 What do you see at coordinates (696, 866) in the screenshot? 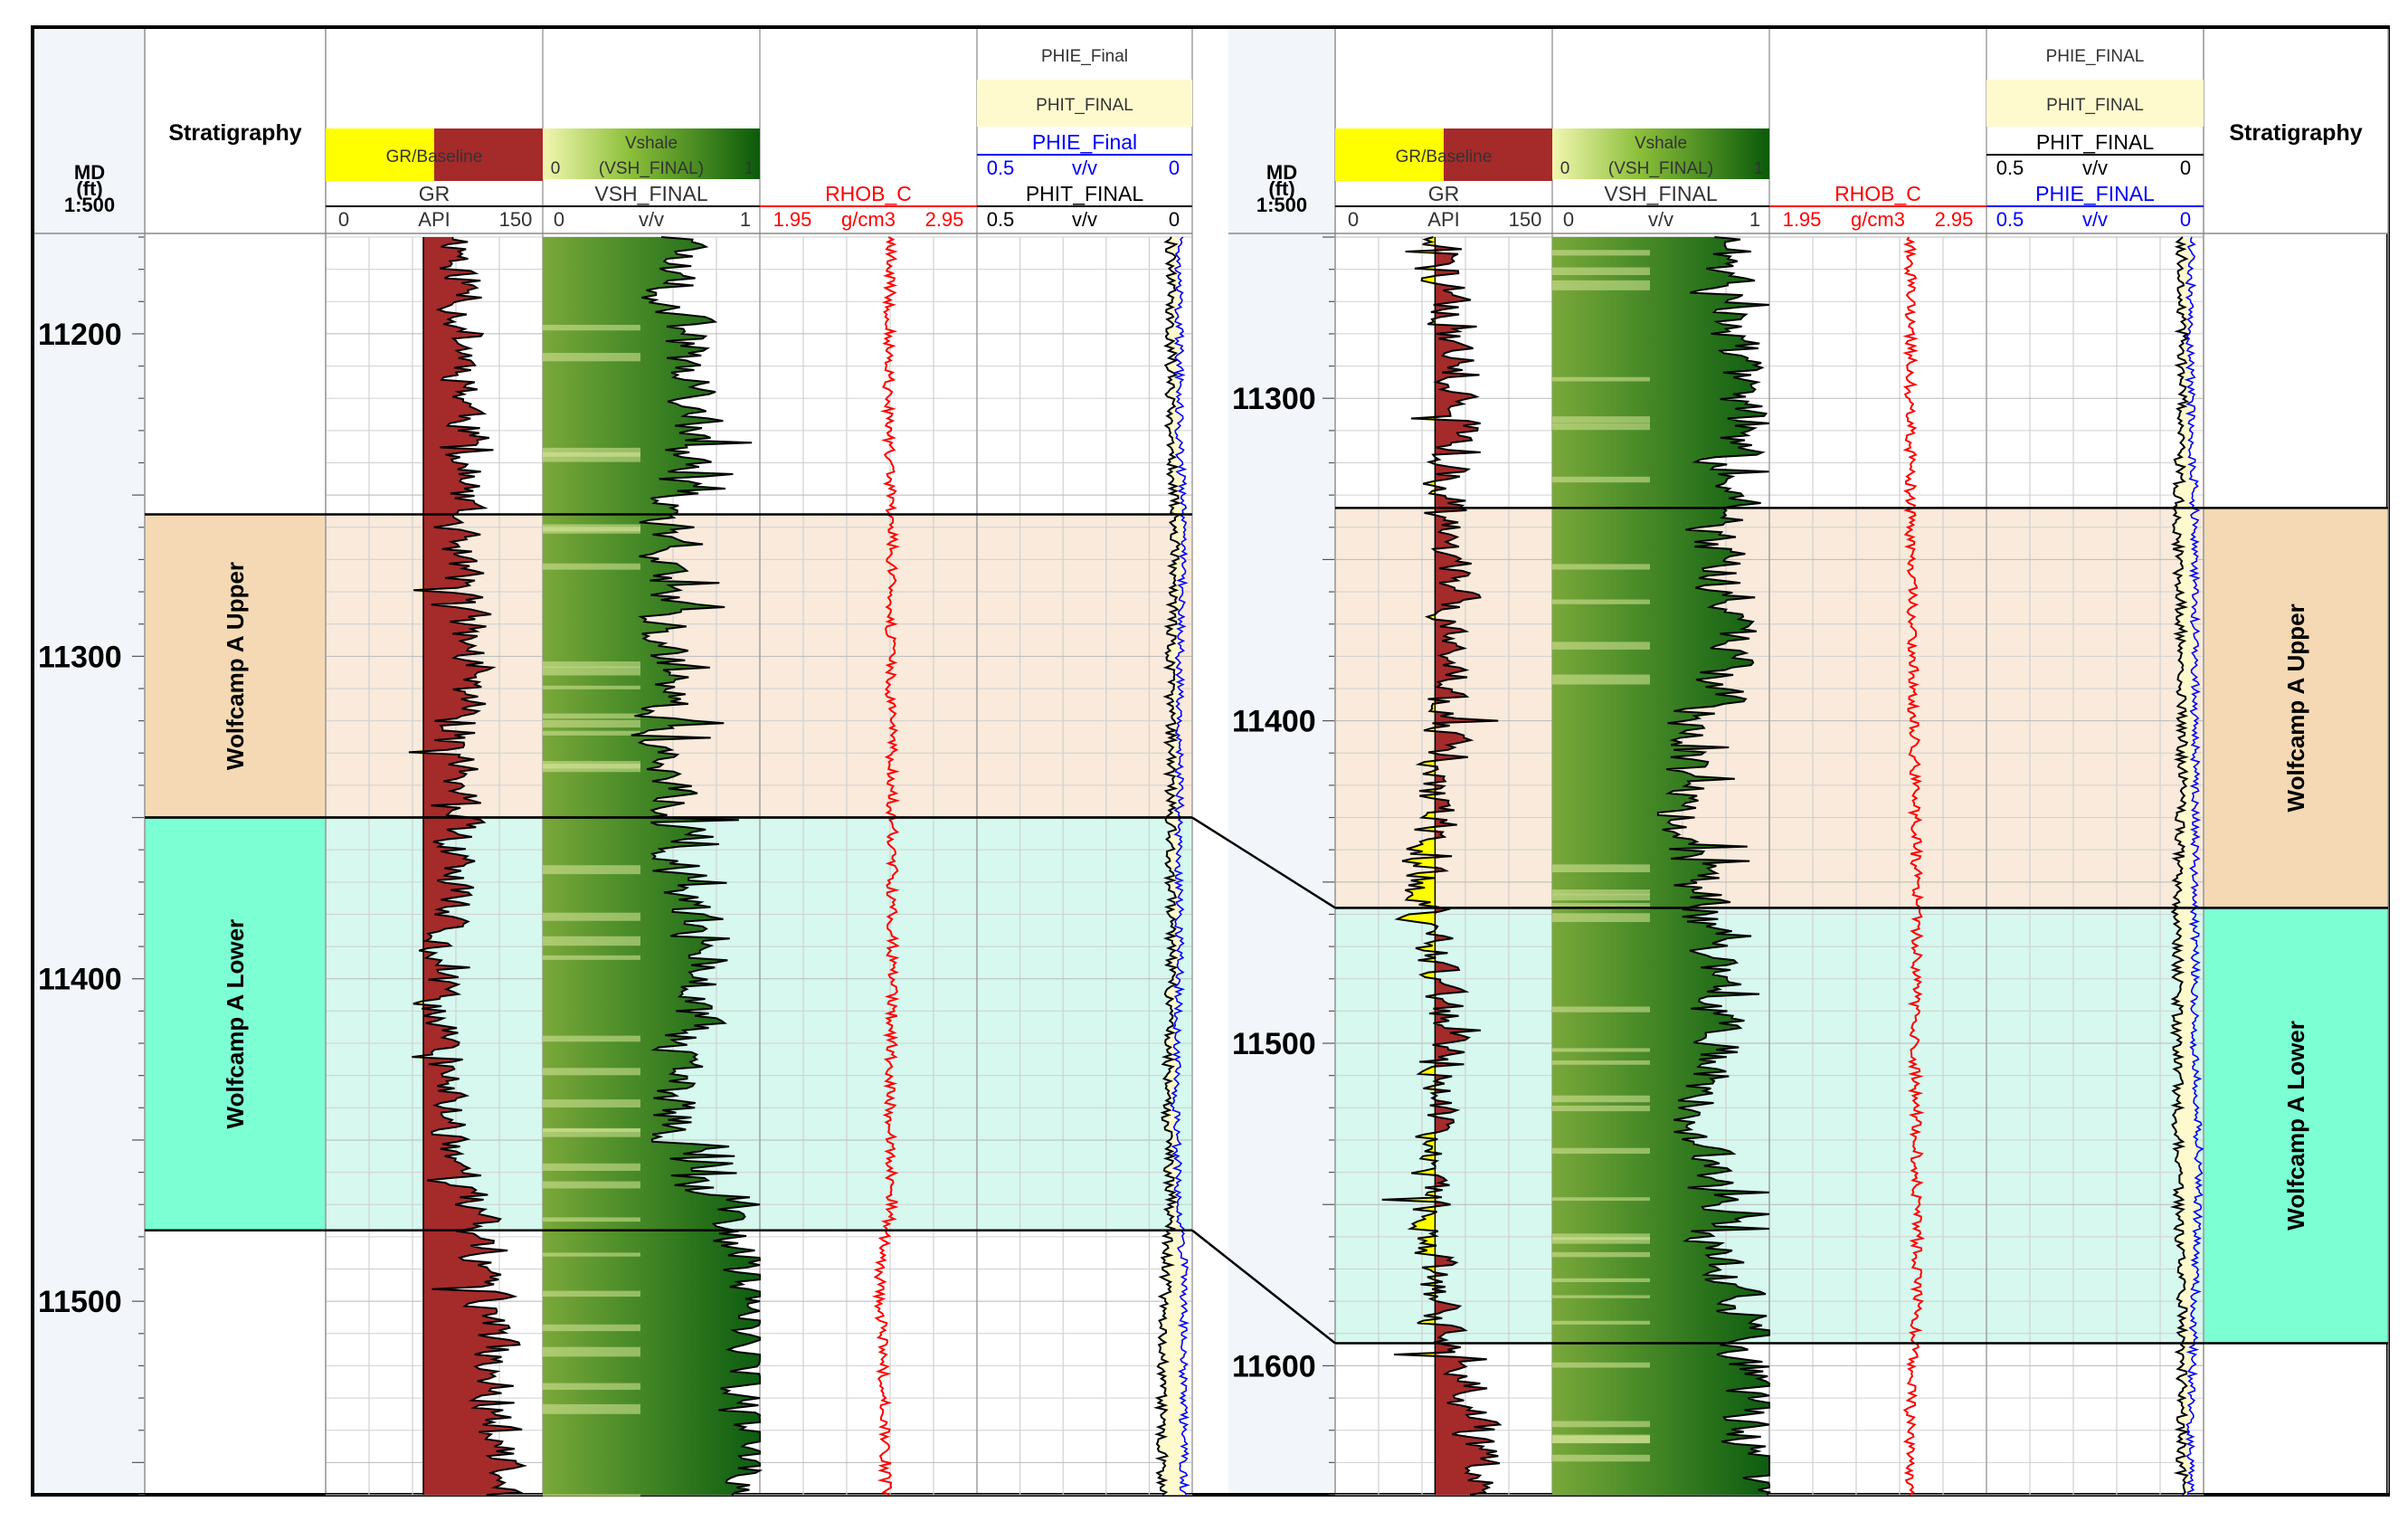
I see `vsh-curve` at bounding box center [696, 866].